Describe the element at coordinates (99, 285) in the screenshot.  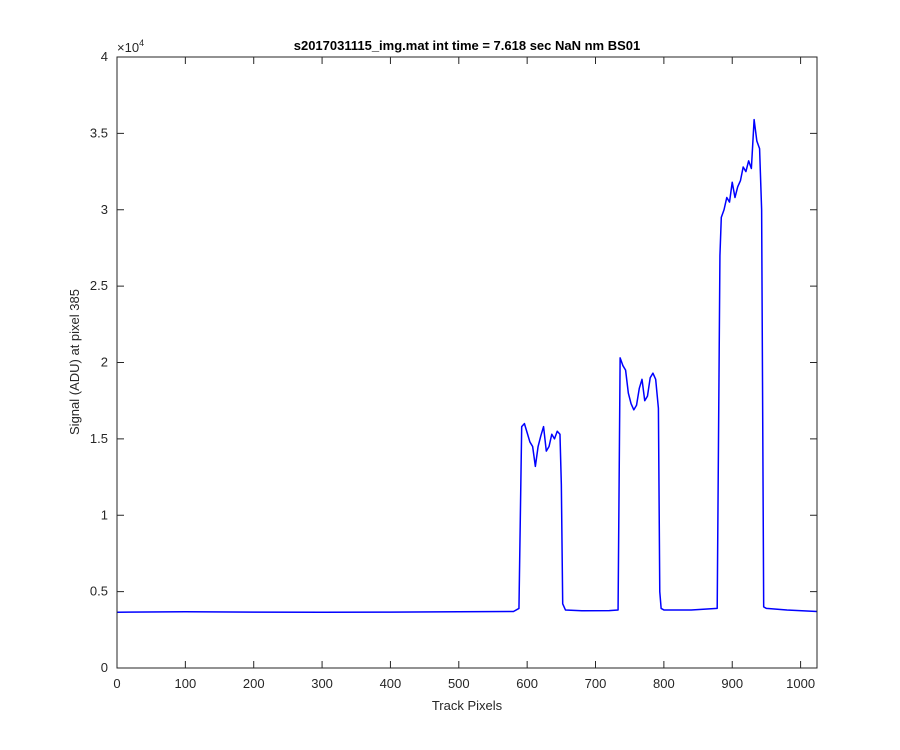
I see `y-tick-label: 2.5` at that location.